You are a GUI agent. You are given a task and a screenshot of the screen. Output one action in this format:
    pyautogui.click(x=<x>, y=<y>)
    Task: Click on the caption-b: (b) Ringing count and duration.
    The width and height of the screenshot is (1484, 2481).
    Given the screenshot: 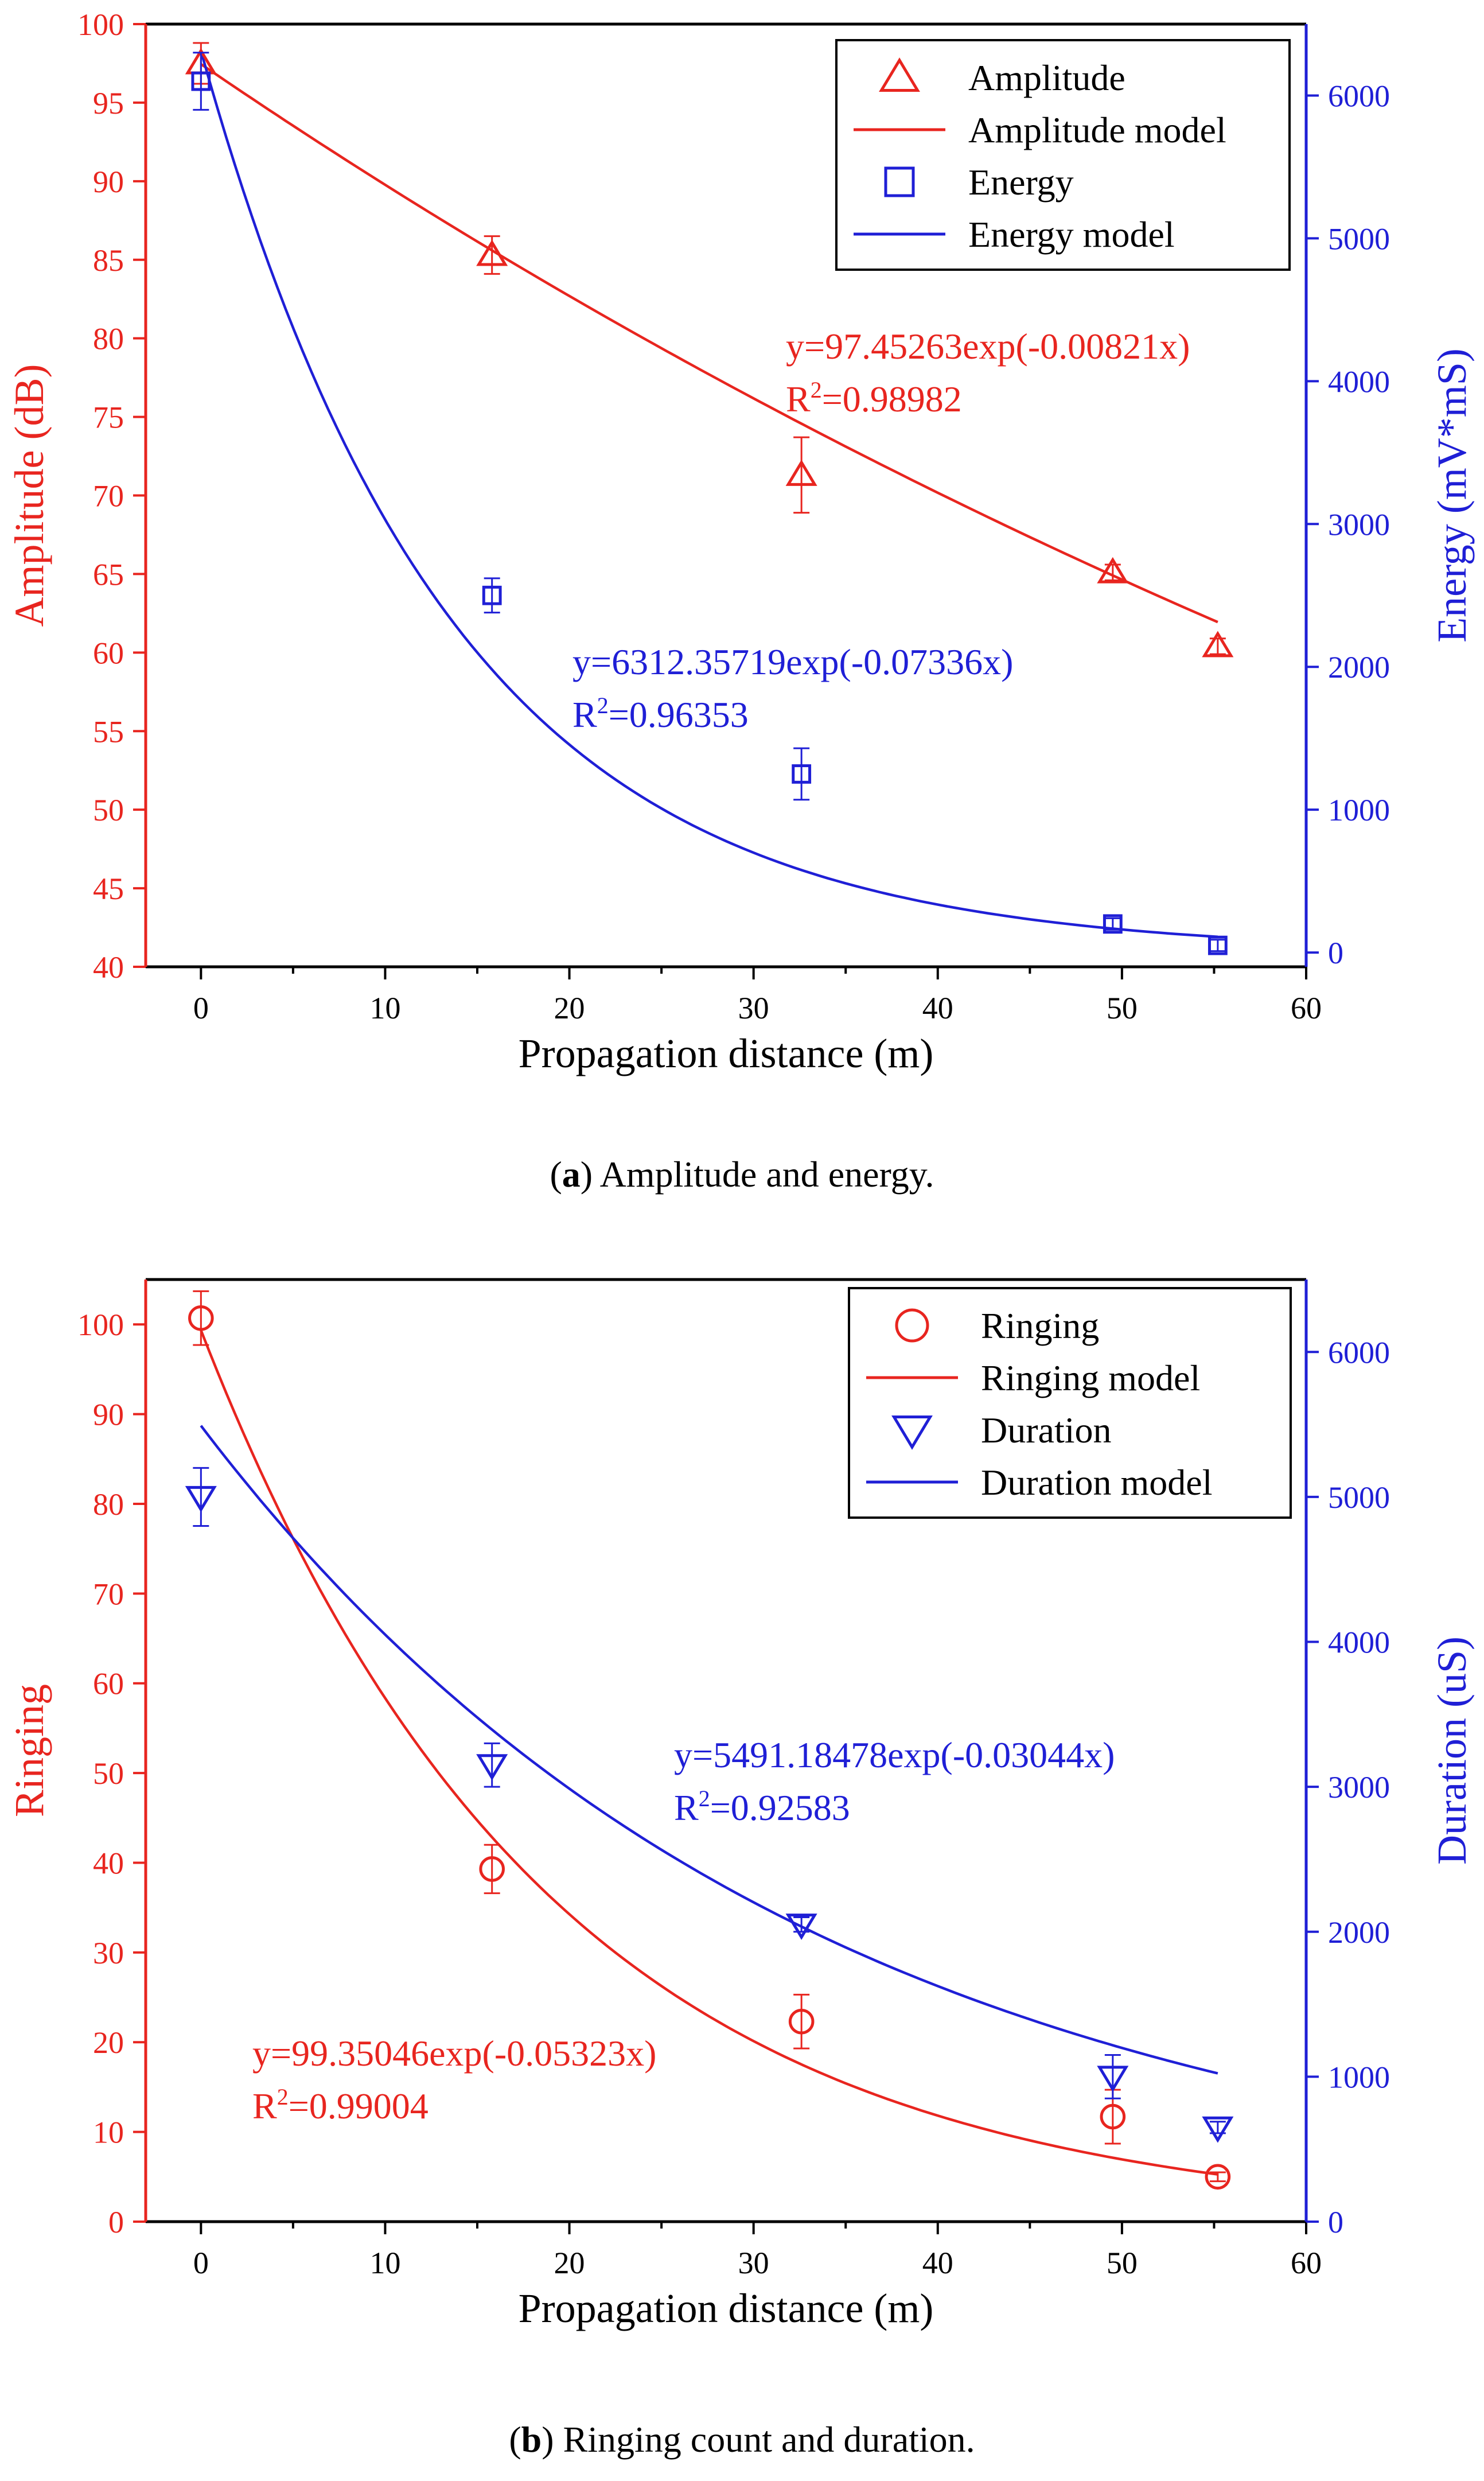 What is the action you would take?
    pyautogui.click(x=742, y=2439)
    